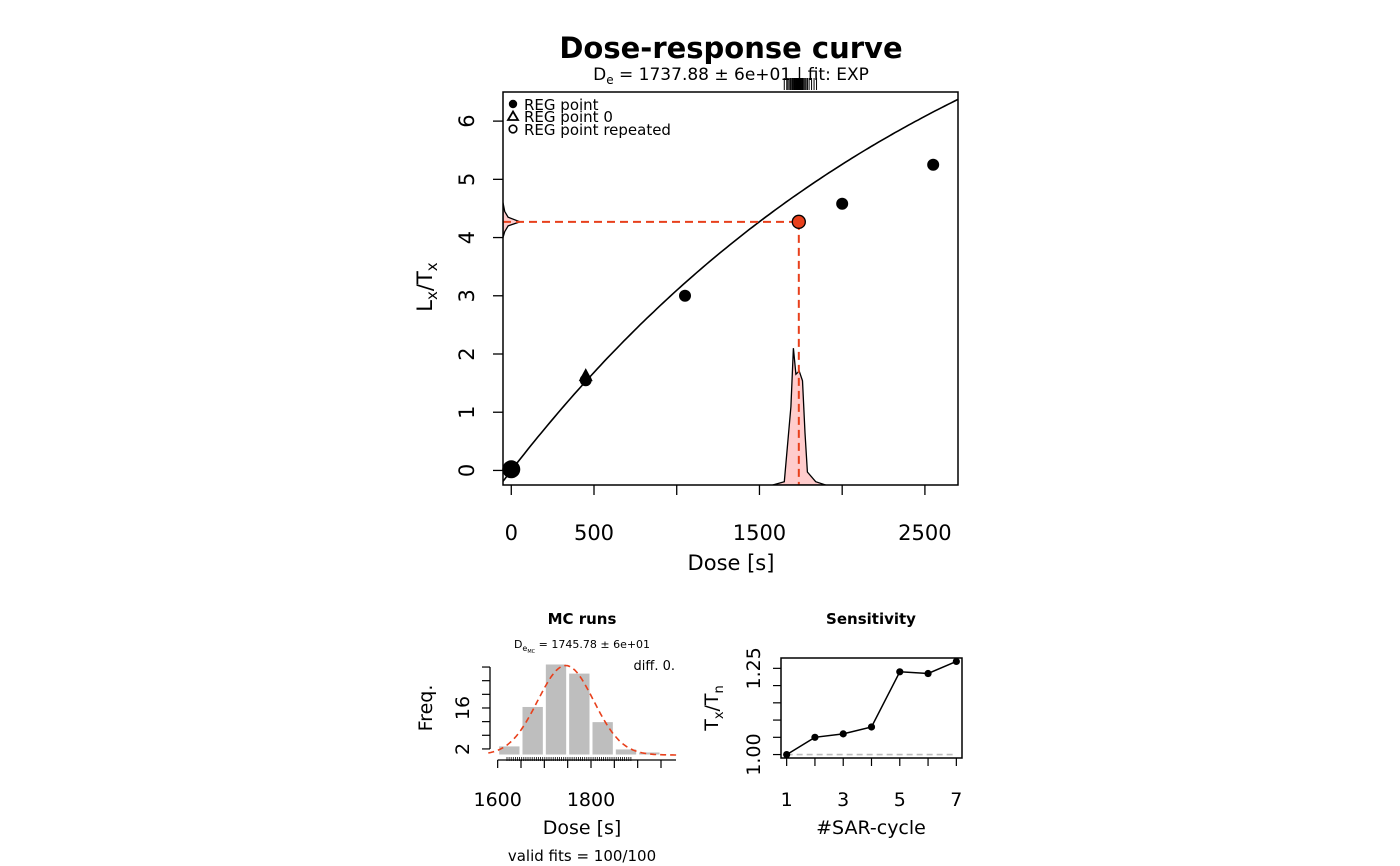 The image size is (1400, 866). Describe the element at coordinates (511, 533) in the screenshot. I see `x-tick-label: 0` at that location.